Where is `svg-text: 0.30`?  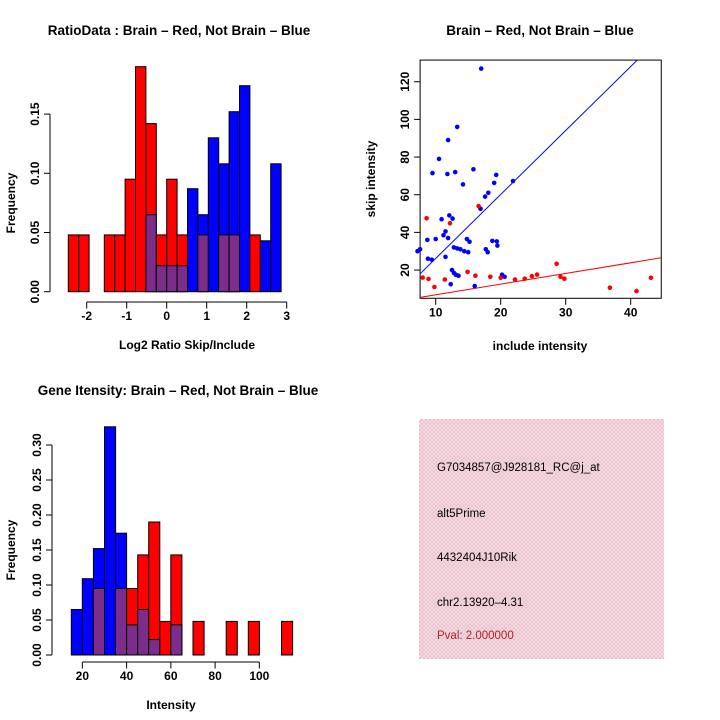
svg-text: 0.30 is located at coordinates (37, 445).